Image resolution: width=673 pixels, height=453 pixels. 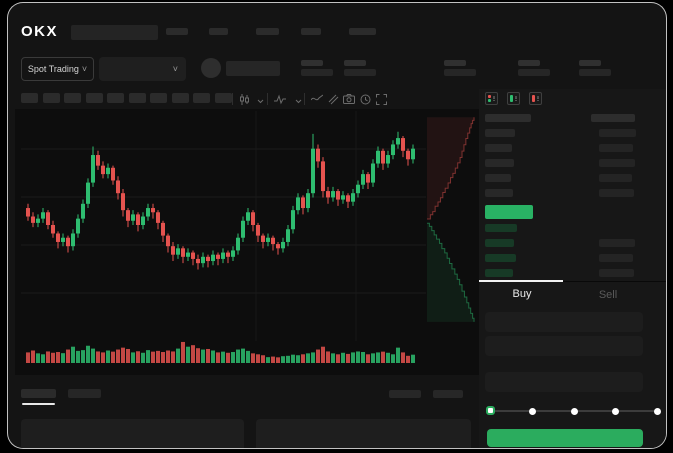 I want to click on depth-bids-line, so click(x=451, y=272).